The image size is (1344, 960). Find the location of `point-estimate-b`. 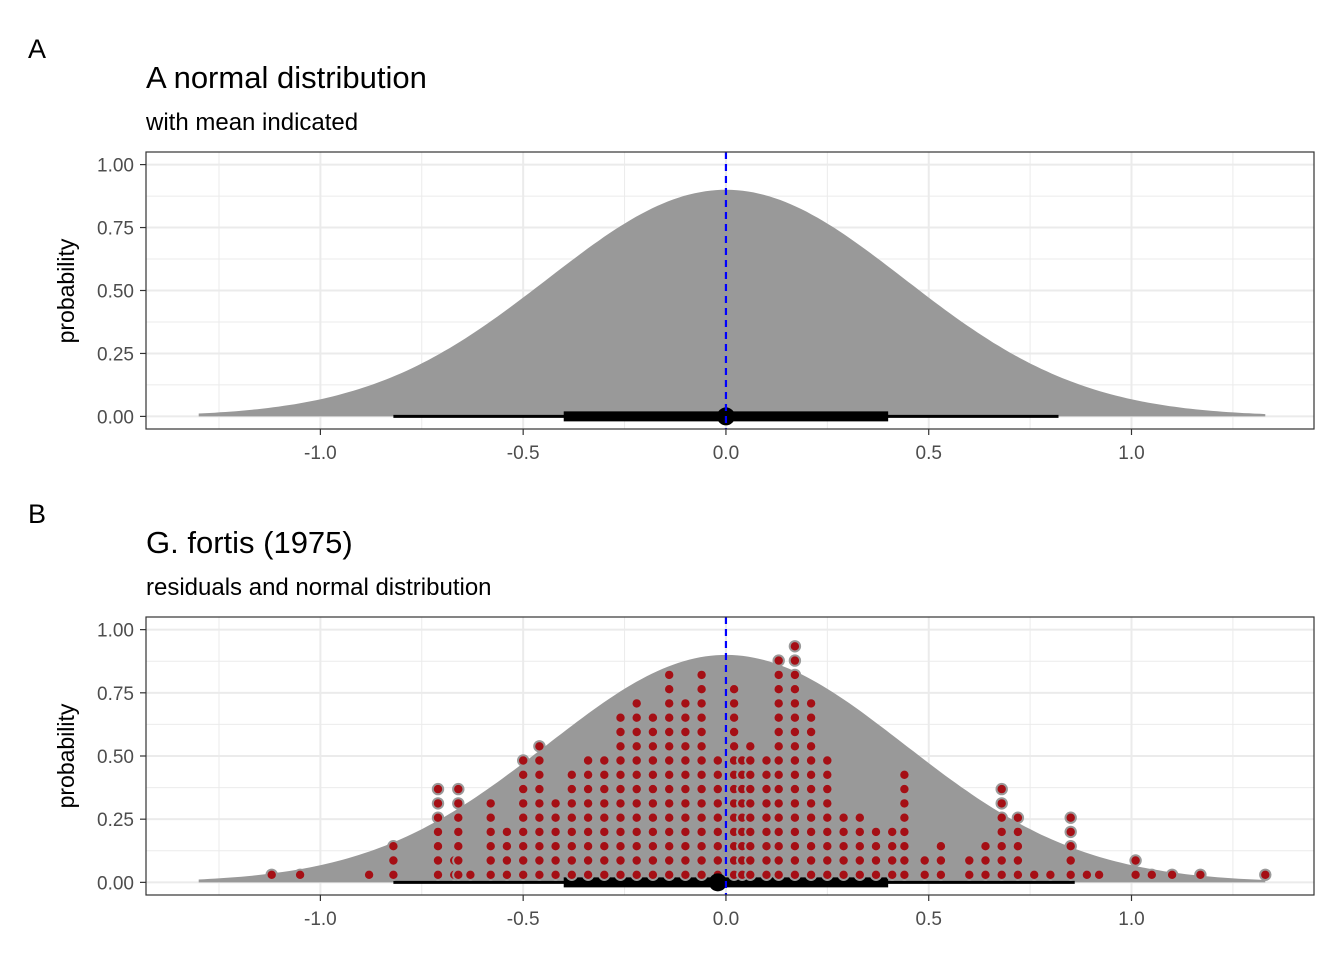

point-estimate-b is located at coordinates (717, 882).